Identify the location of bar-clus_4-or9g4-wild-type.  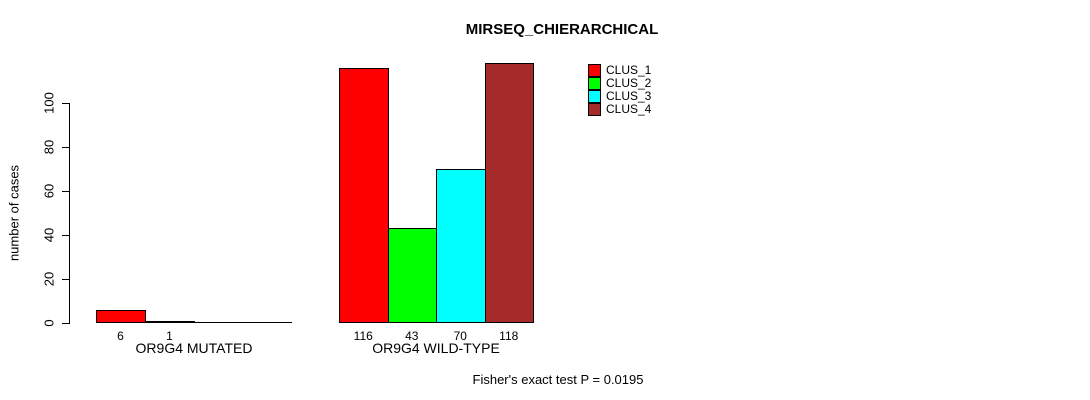
(509, 193).